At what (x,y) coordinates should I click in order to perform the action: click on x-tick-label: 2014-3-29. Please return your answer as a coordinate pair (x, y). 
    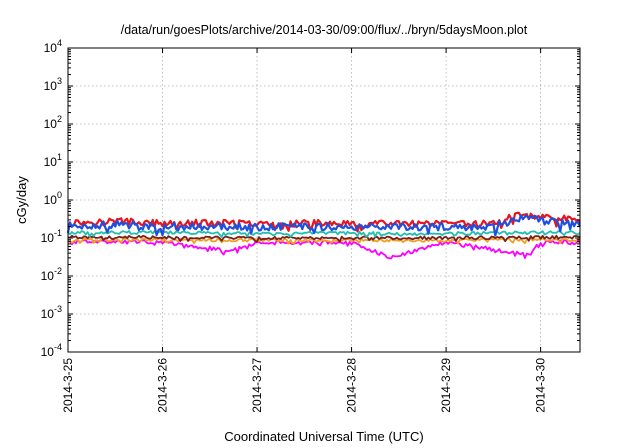
    Looking at the image, I should click on (446, 385).